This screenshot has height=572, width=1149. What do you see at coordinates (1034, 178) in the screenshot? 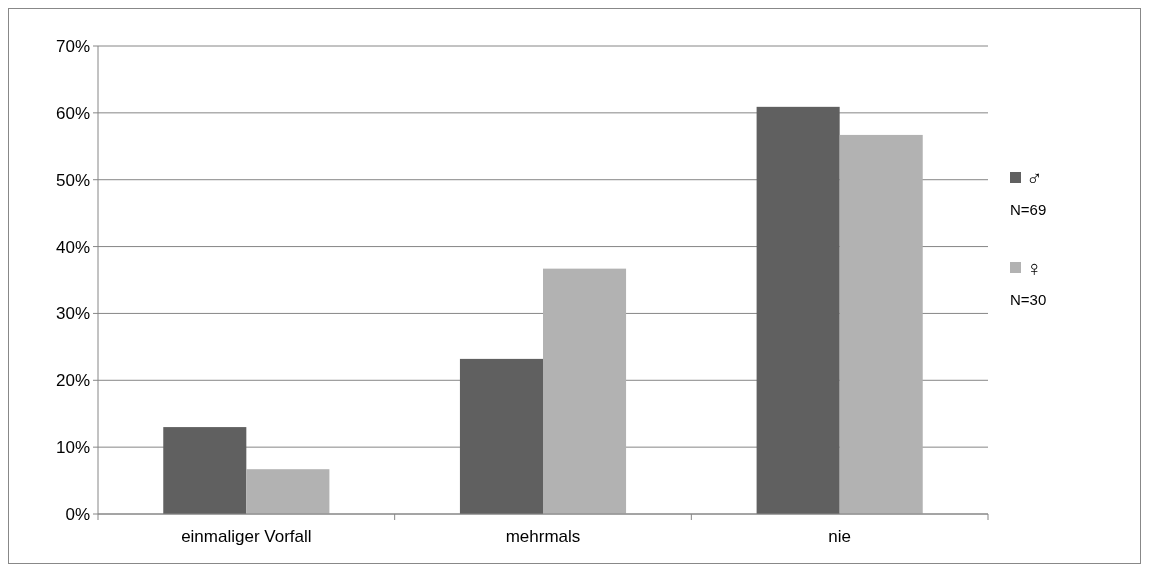
I see `legend-label: ♂` at bounding box center [1034, 178].